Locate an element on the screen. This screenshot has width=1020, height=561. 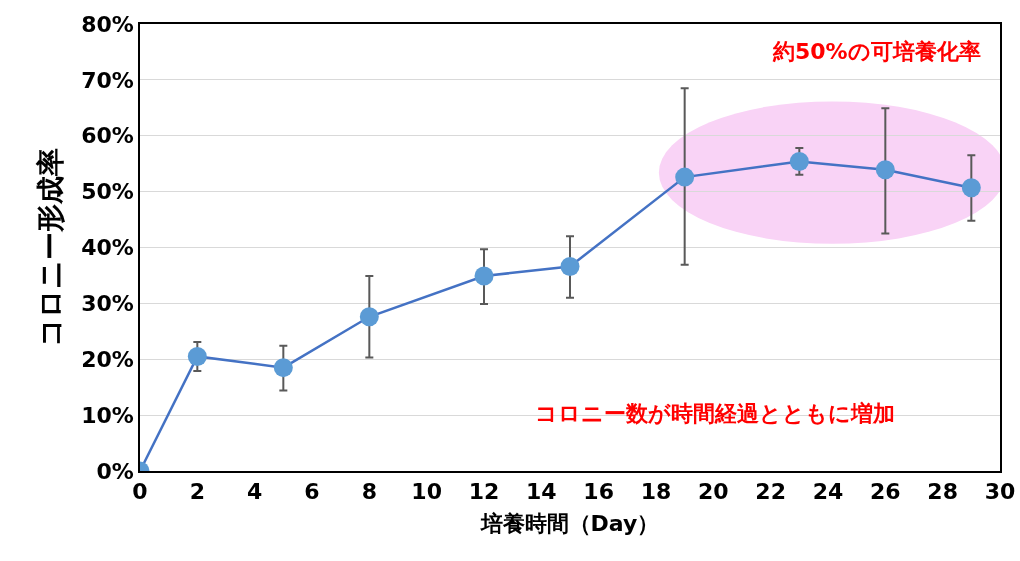
x-tick-label: 4 is located at coordinates (255, 492).